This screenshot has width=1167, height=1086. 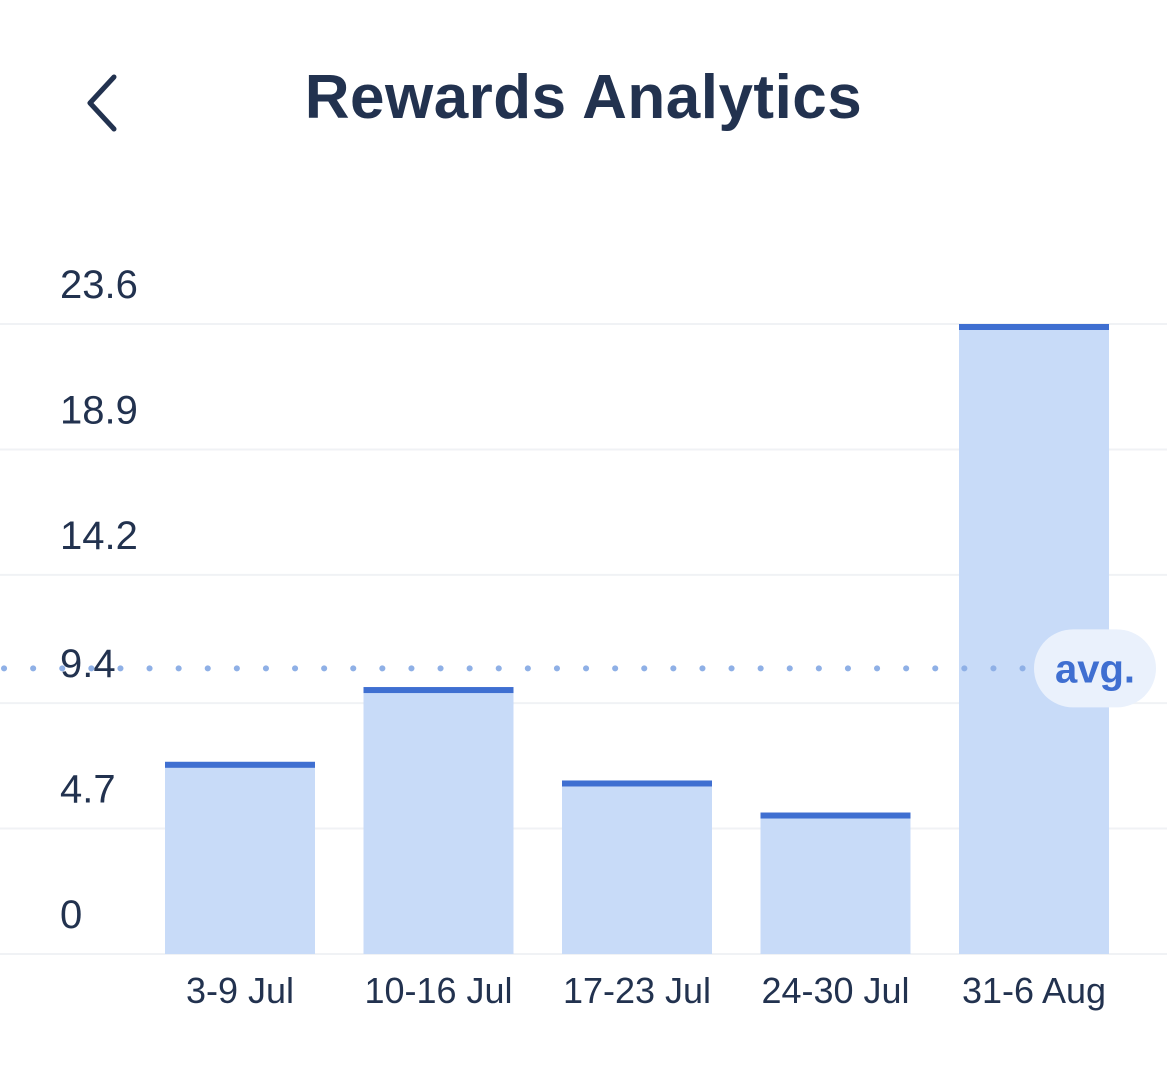 I want to click on y-tick-label: 18.9, so click(x=99, y=410).